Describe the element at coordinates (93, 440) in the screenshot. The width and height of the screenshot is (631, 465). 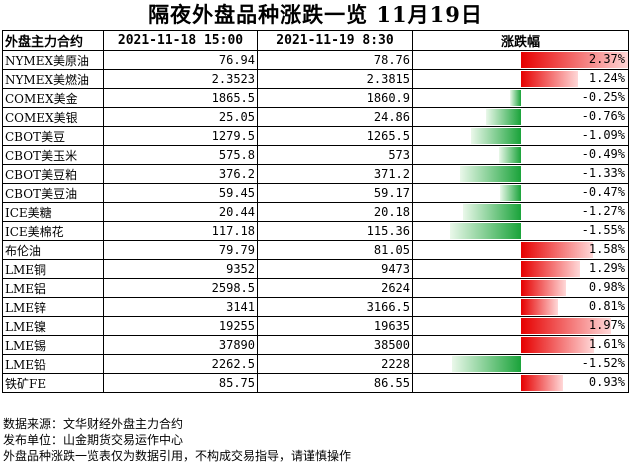
I see `footer-publisher: 发布单位：山金期货交易运作中心` at that location.